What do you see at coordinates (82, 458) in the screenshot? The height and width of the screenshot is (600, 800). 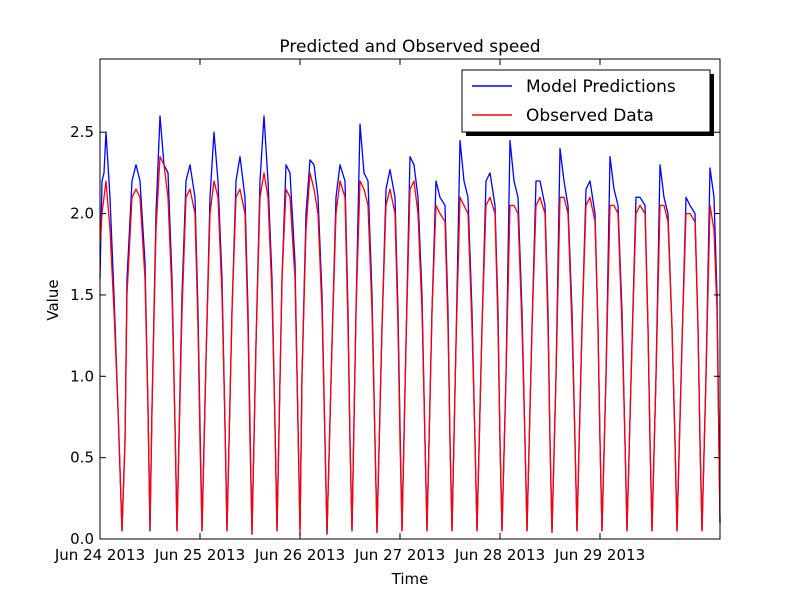 I see `y-tick-label: 0.5` at bounding box center [82, 458].